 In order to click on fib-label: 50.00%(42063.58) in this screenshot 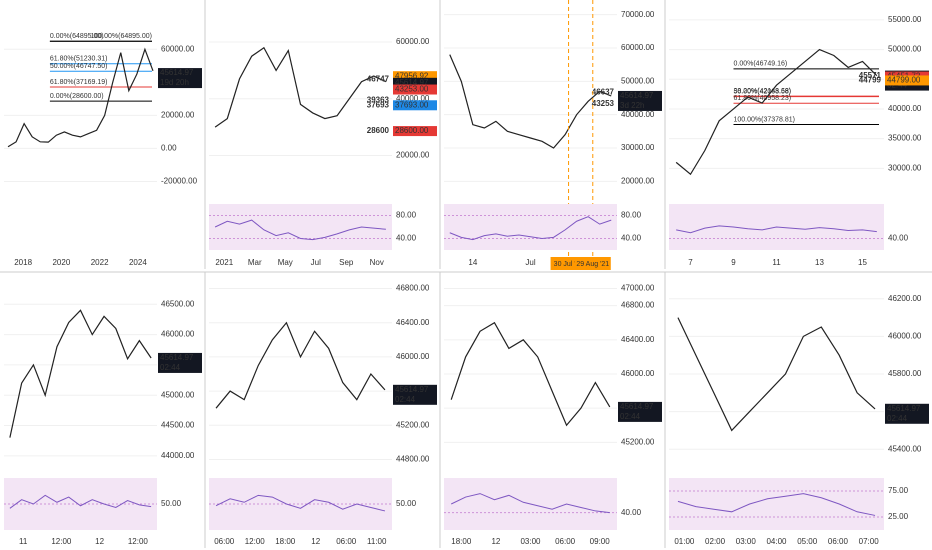, I will do `click(763, 92)`.